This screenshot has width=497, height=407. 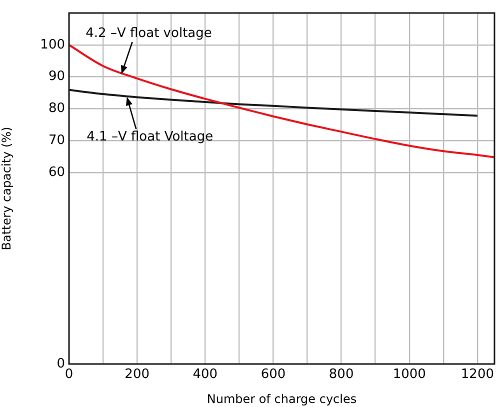 What do you see at coordinates (7, 188) in the screenshot?
I see `y-axis-title: Battery capacity (%)` at bounding box center [7, 188].